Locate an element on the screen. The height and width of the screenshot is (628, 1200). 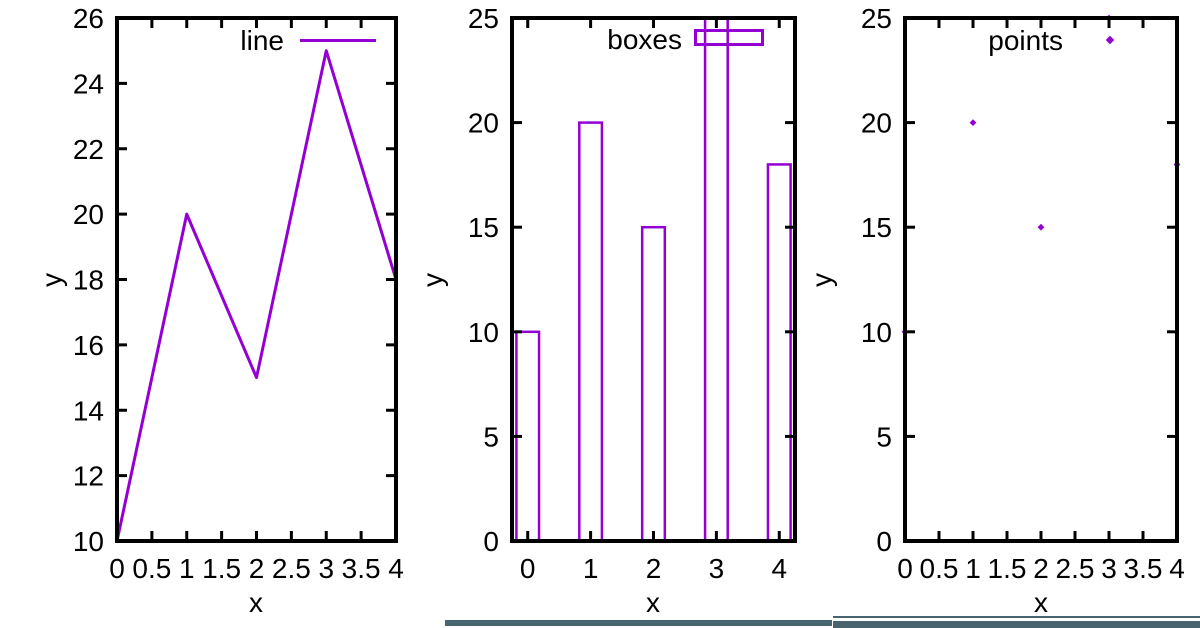
y-tick-label: 12 is located at coordinates (88, 476).